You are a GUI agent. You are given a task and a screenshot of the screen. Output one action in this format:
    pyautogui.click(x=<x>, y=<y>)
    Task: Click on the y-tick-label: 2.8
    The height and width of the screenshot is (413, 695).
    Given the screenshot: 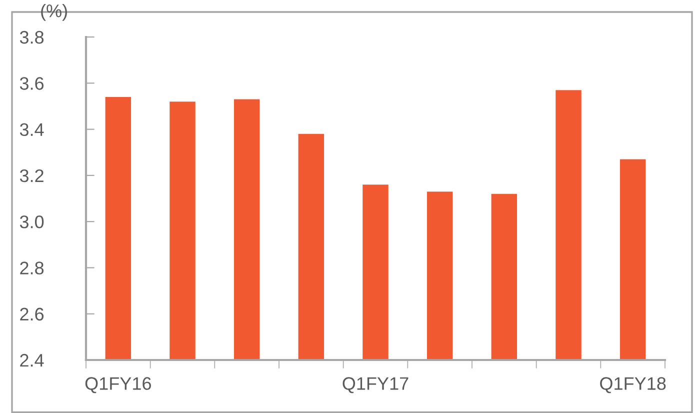 What is the action you would take?
    pyautogui.click(x=32, y=268)
    